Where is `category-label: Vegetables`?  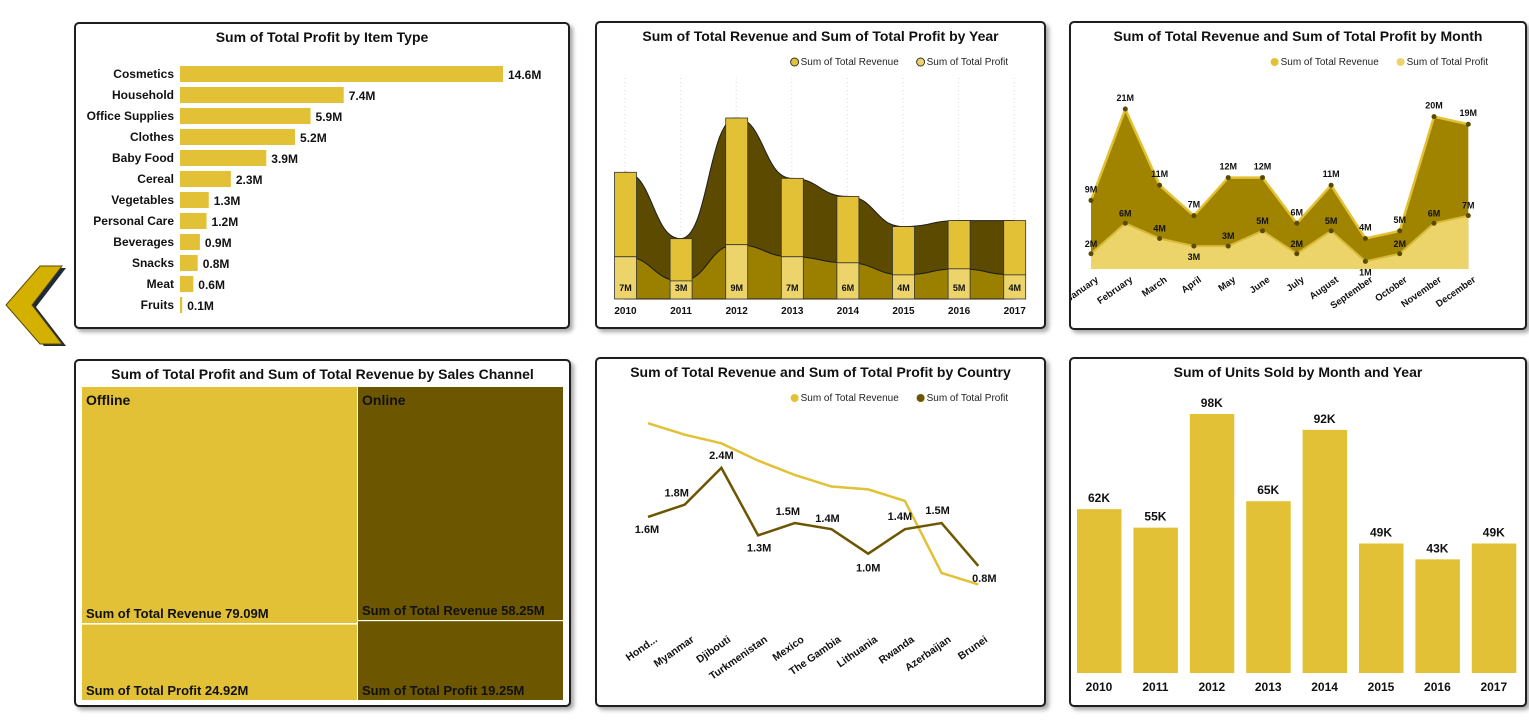 category-label: Vegetables is located at coordinates (142, 200).